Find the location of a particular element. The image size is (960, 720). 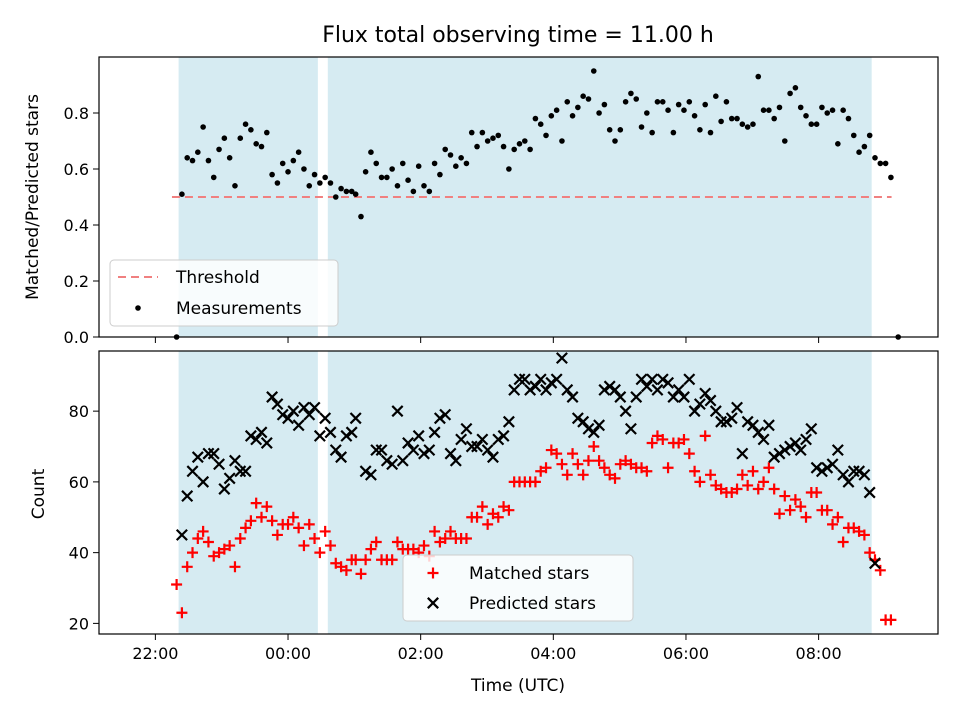

ratio-axis-ylabel: Matched/Predicted stars is located at coordinates (33, 197).